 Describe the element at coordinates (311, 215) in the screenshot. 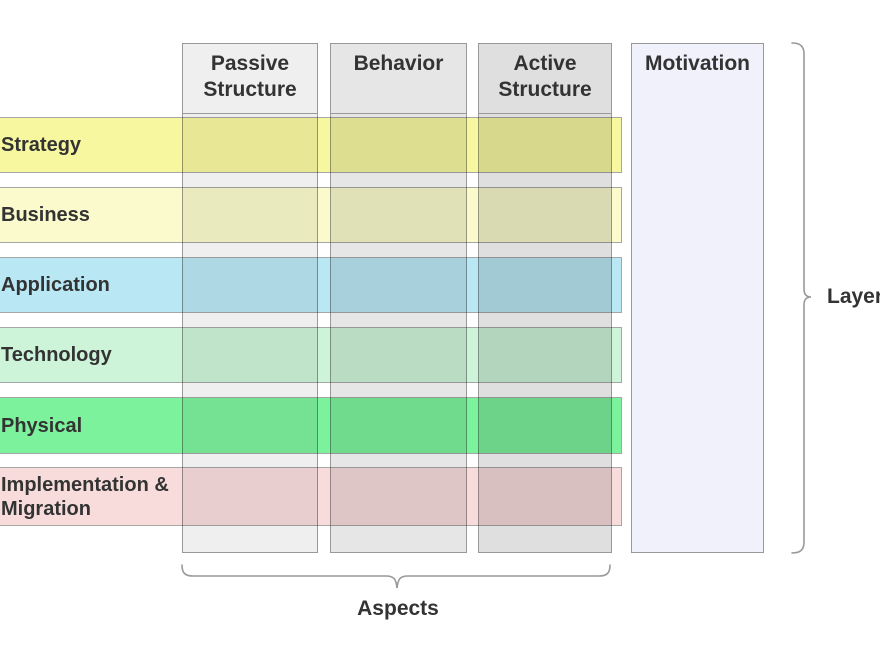

I see `row-business: Business` at that location.